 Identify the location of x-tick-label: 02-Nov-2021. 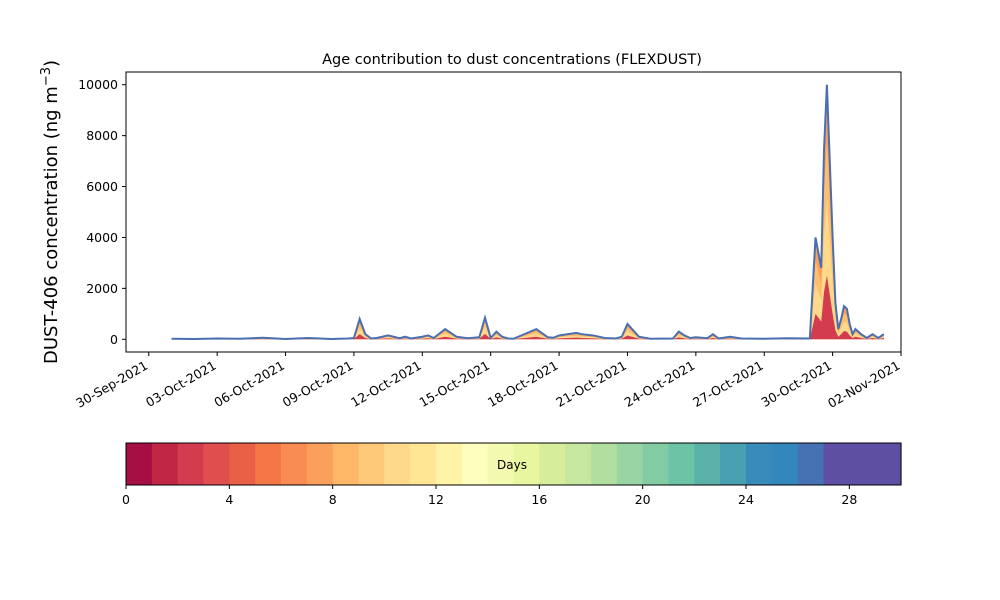
(863, 384).